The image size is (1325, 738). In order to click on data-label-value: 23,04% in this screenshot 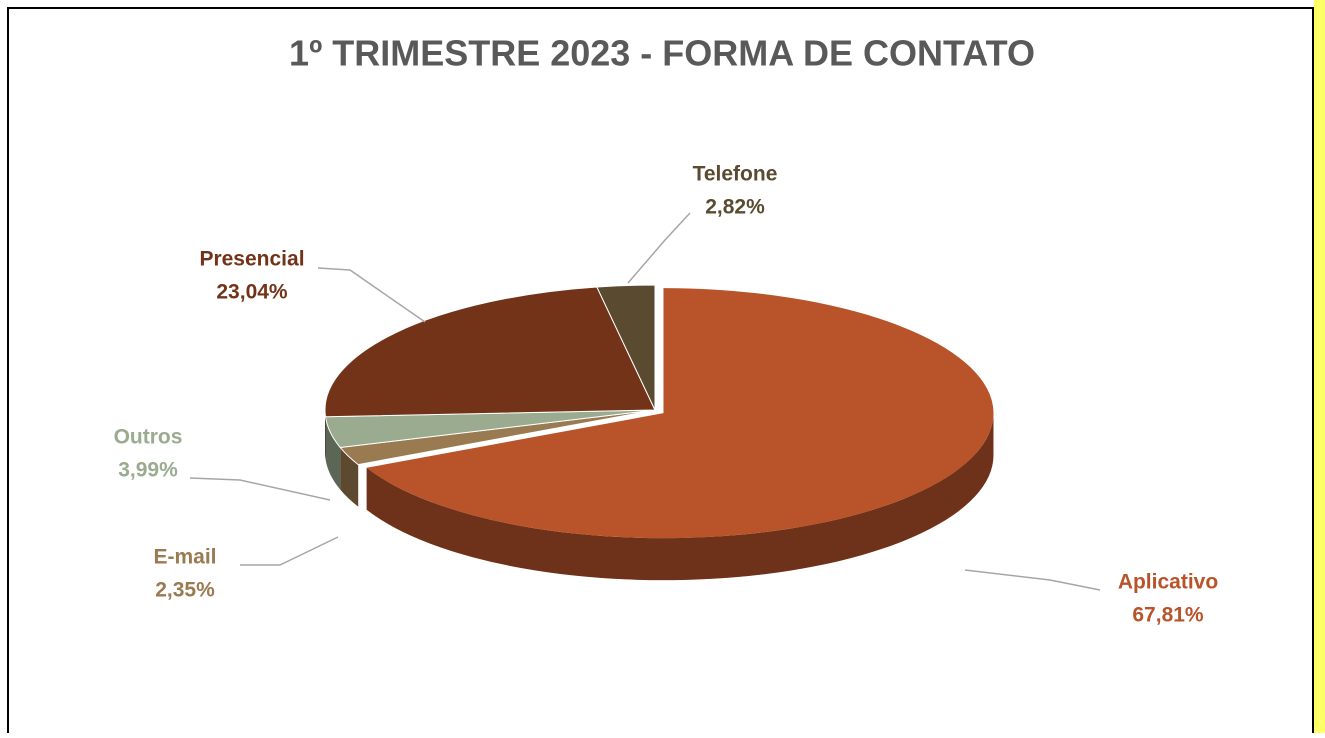, I will do `click(252, 292)`.